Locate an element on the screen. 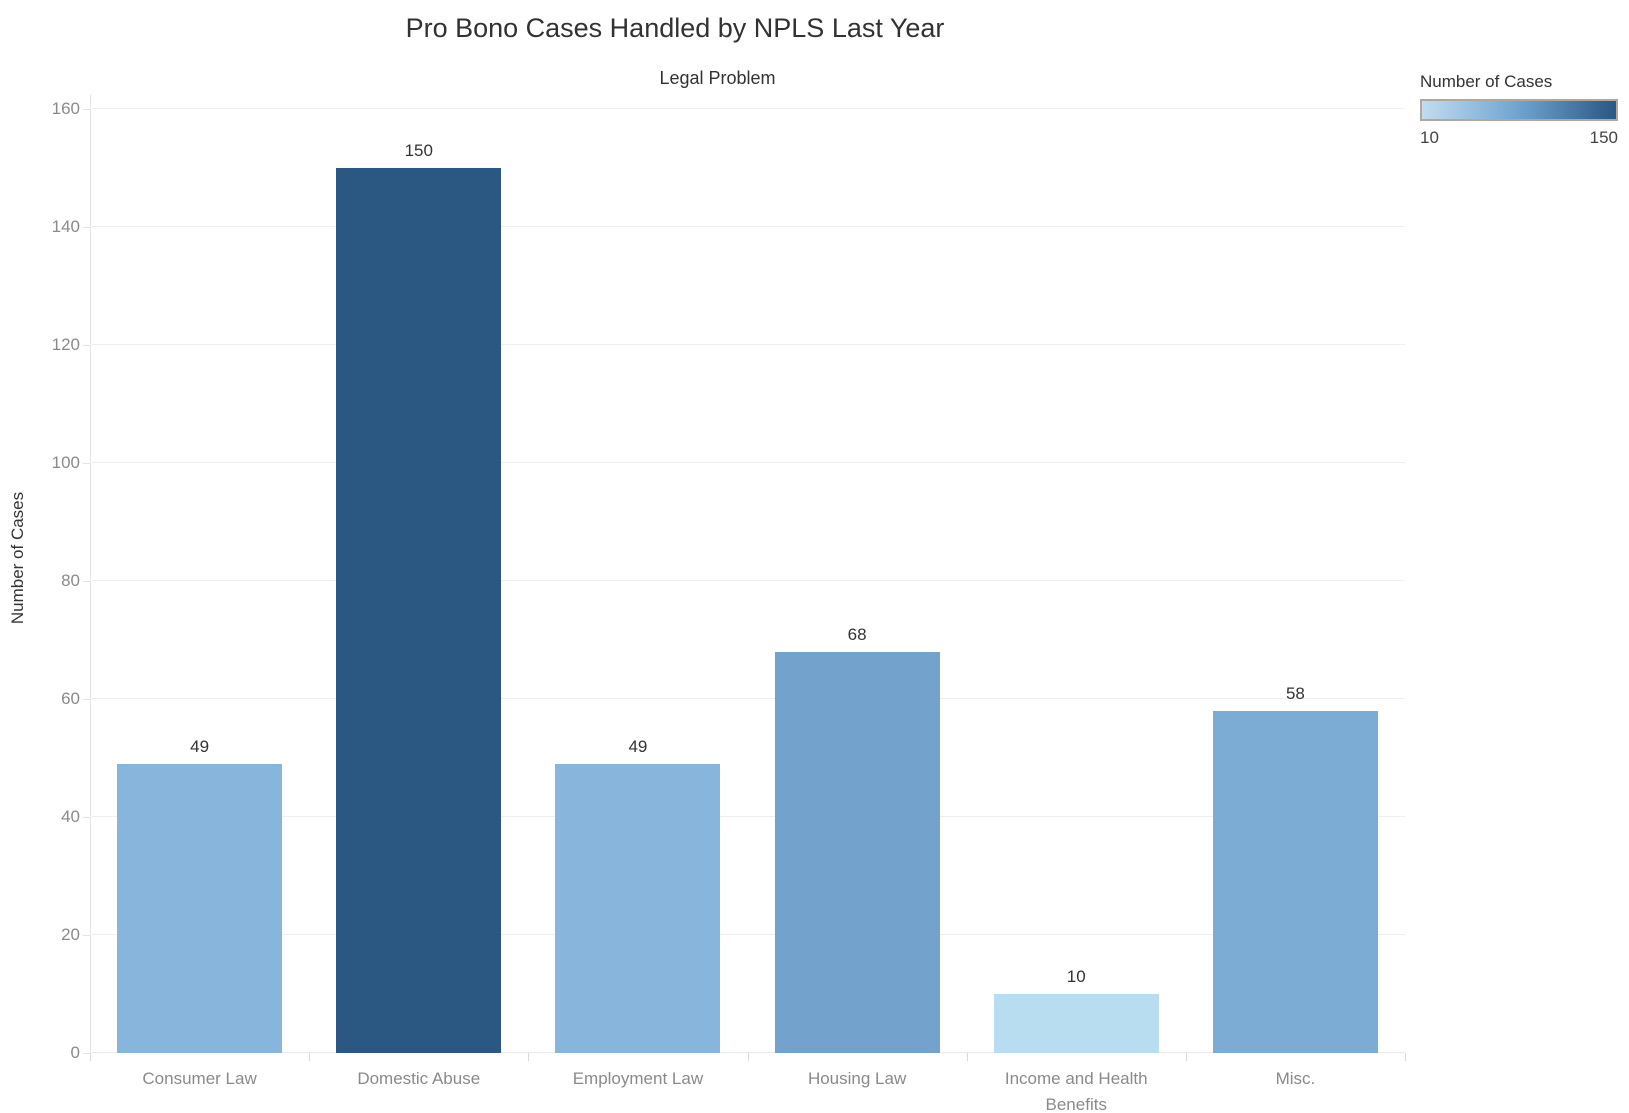  bar-consumer-law is located at coordinates (200, 908).